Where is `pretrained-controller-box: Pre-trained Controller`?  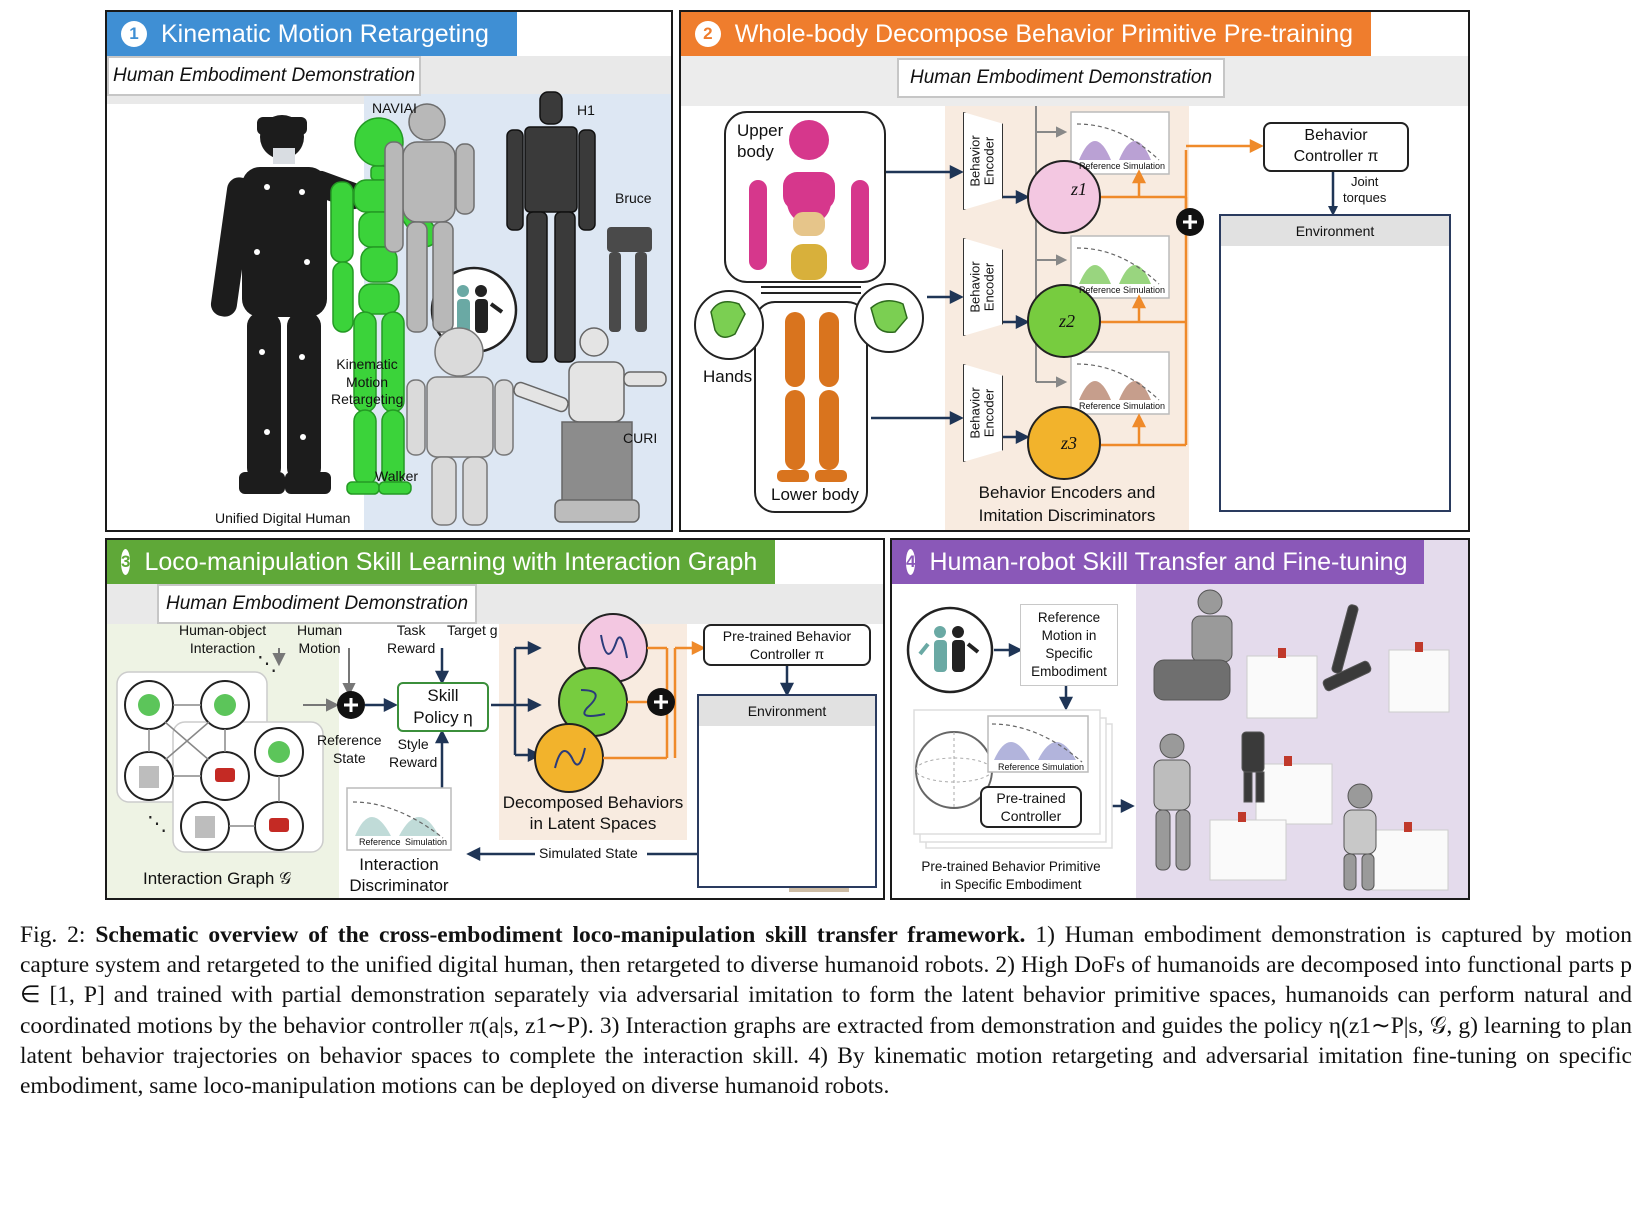
pretrained-controller-box: Pre-trained Controller is located at coordinates (1031, 807).